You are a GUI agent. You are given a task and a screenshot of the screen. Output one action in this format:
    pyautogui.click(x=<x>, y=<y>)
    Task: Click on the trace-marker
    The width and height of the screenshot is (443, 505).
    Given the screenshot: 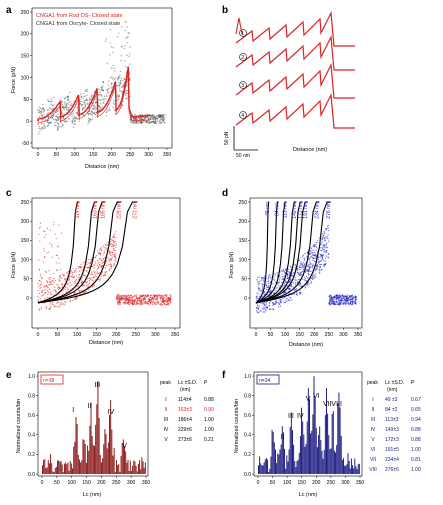 What is the action you would take?
    pyautogui.click(x=243, y=57)
    